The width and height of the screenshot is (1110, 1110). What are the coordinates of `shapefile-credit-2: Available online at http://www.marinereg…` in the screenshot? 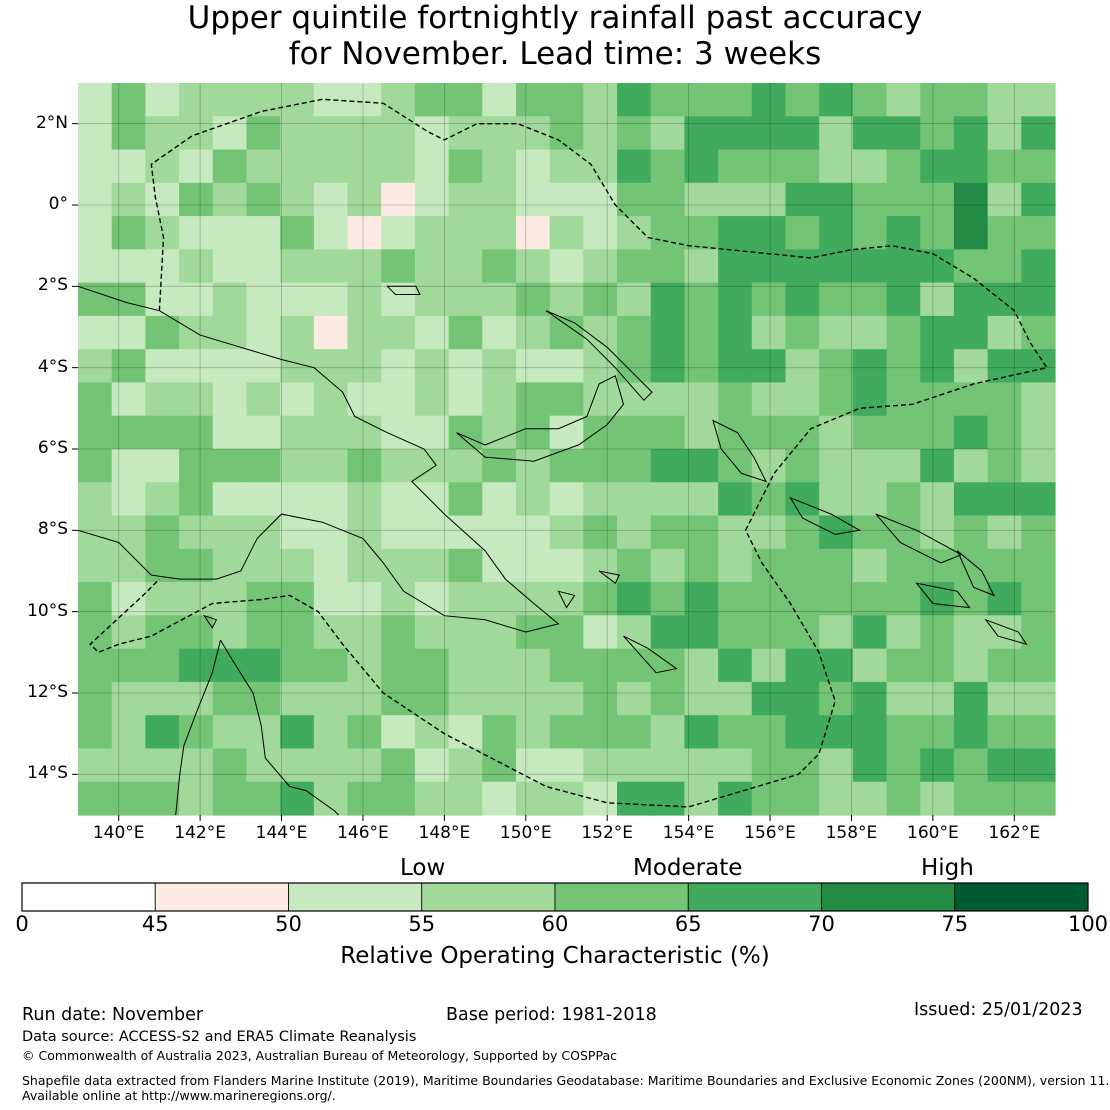 It's located at (179, 1095).